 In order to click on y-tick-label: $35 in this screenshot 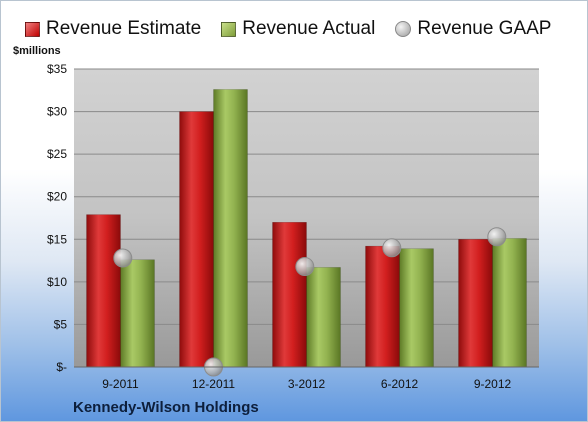, I will do `click(57, 69)`.